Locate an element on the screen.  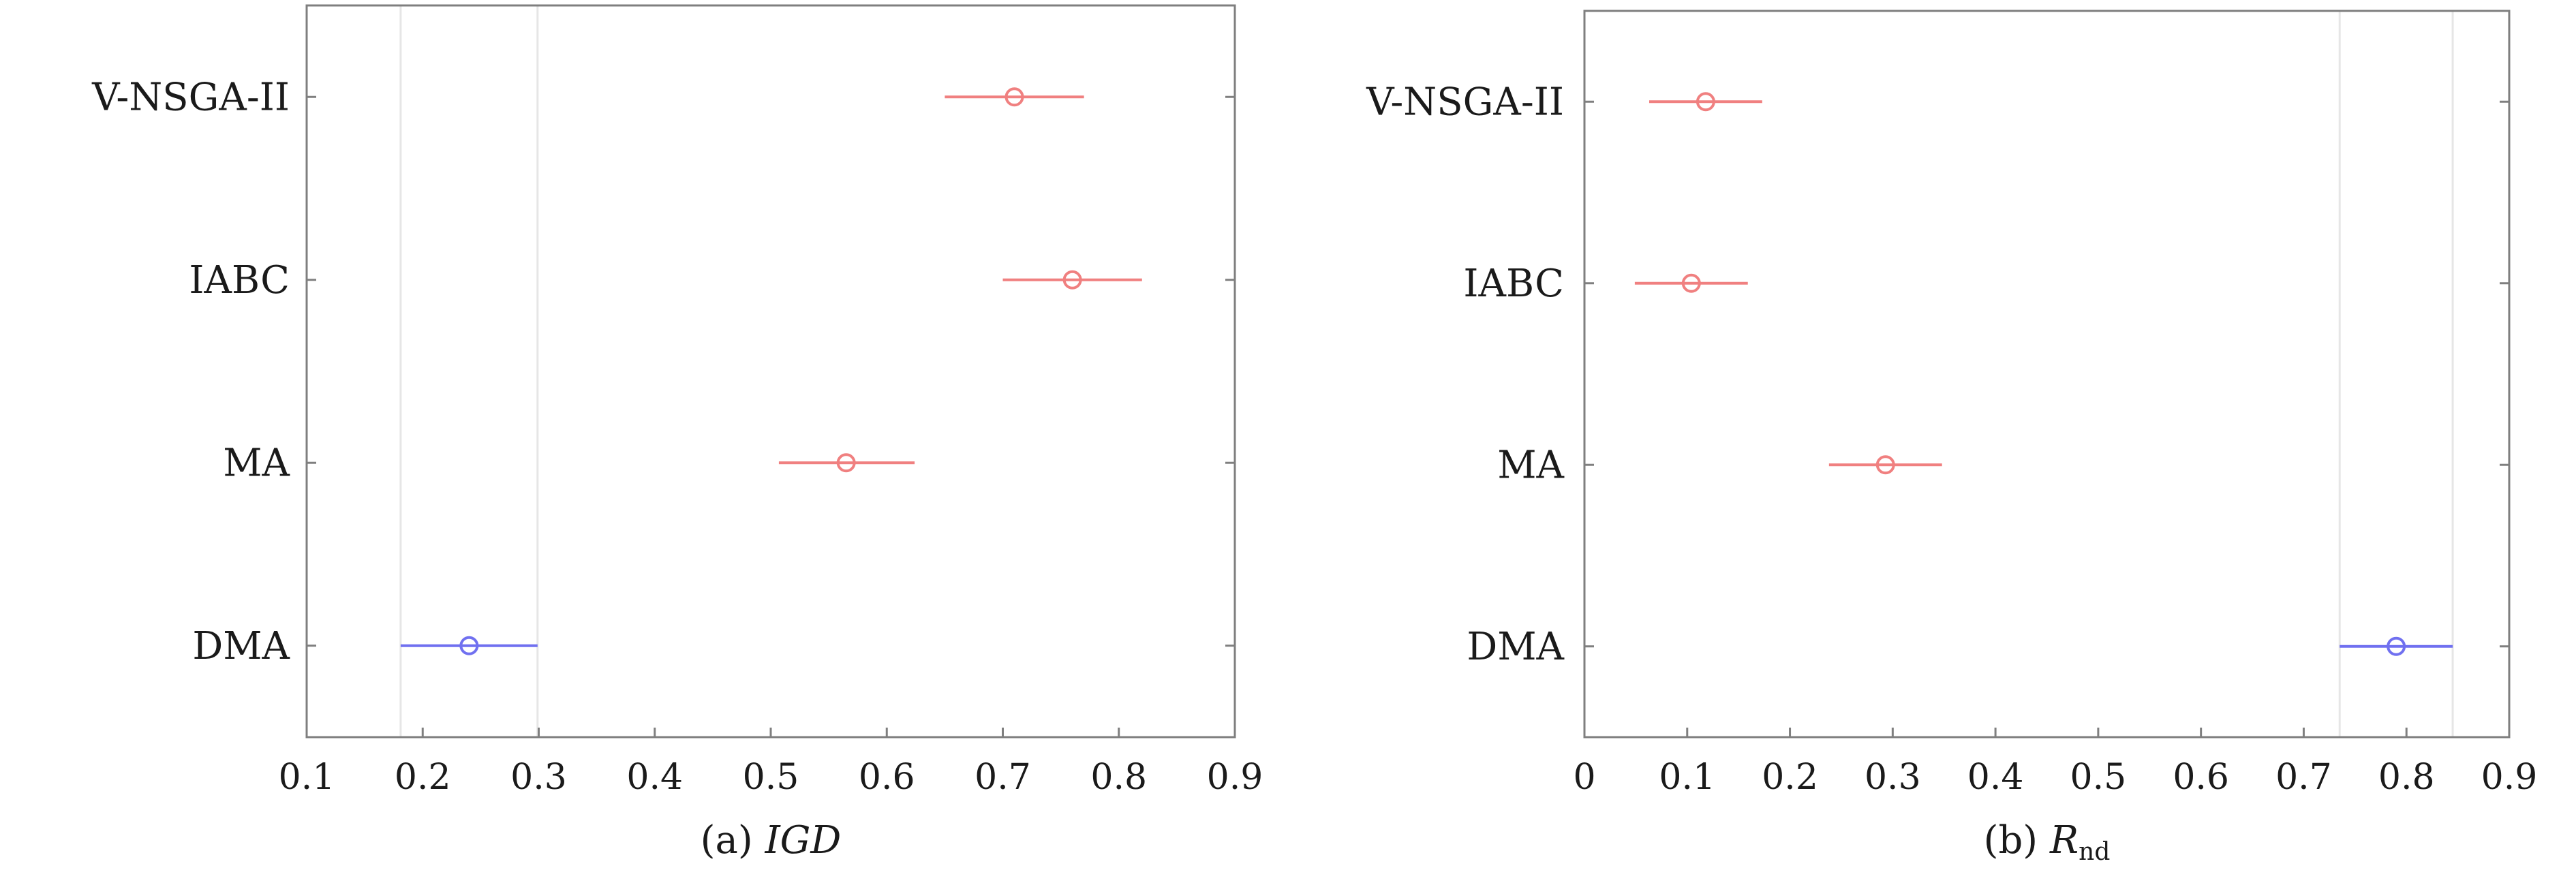
panel-caption: (b) Rnd is located at coordinates (2047, 842).